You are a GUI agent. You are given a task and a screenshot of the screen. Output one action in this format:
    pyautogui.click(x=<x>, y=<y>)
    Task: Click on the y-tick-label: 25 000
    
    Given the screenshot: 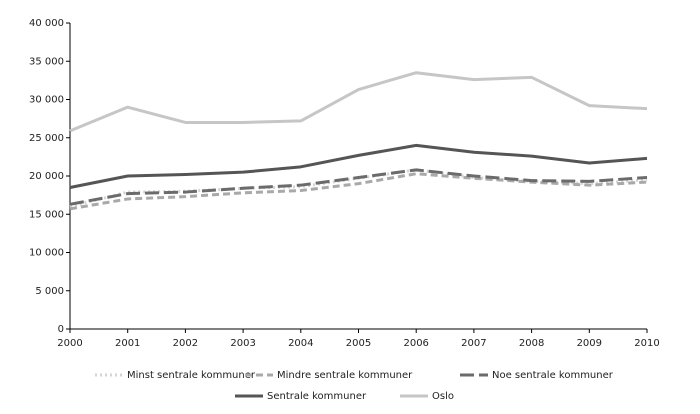 What is the action you would take?
    pyautogui.click(x=46, y=138)
    